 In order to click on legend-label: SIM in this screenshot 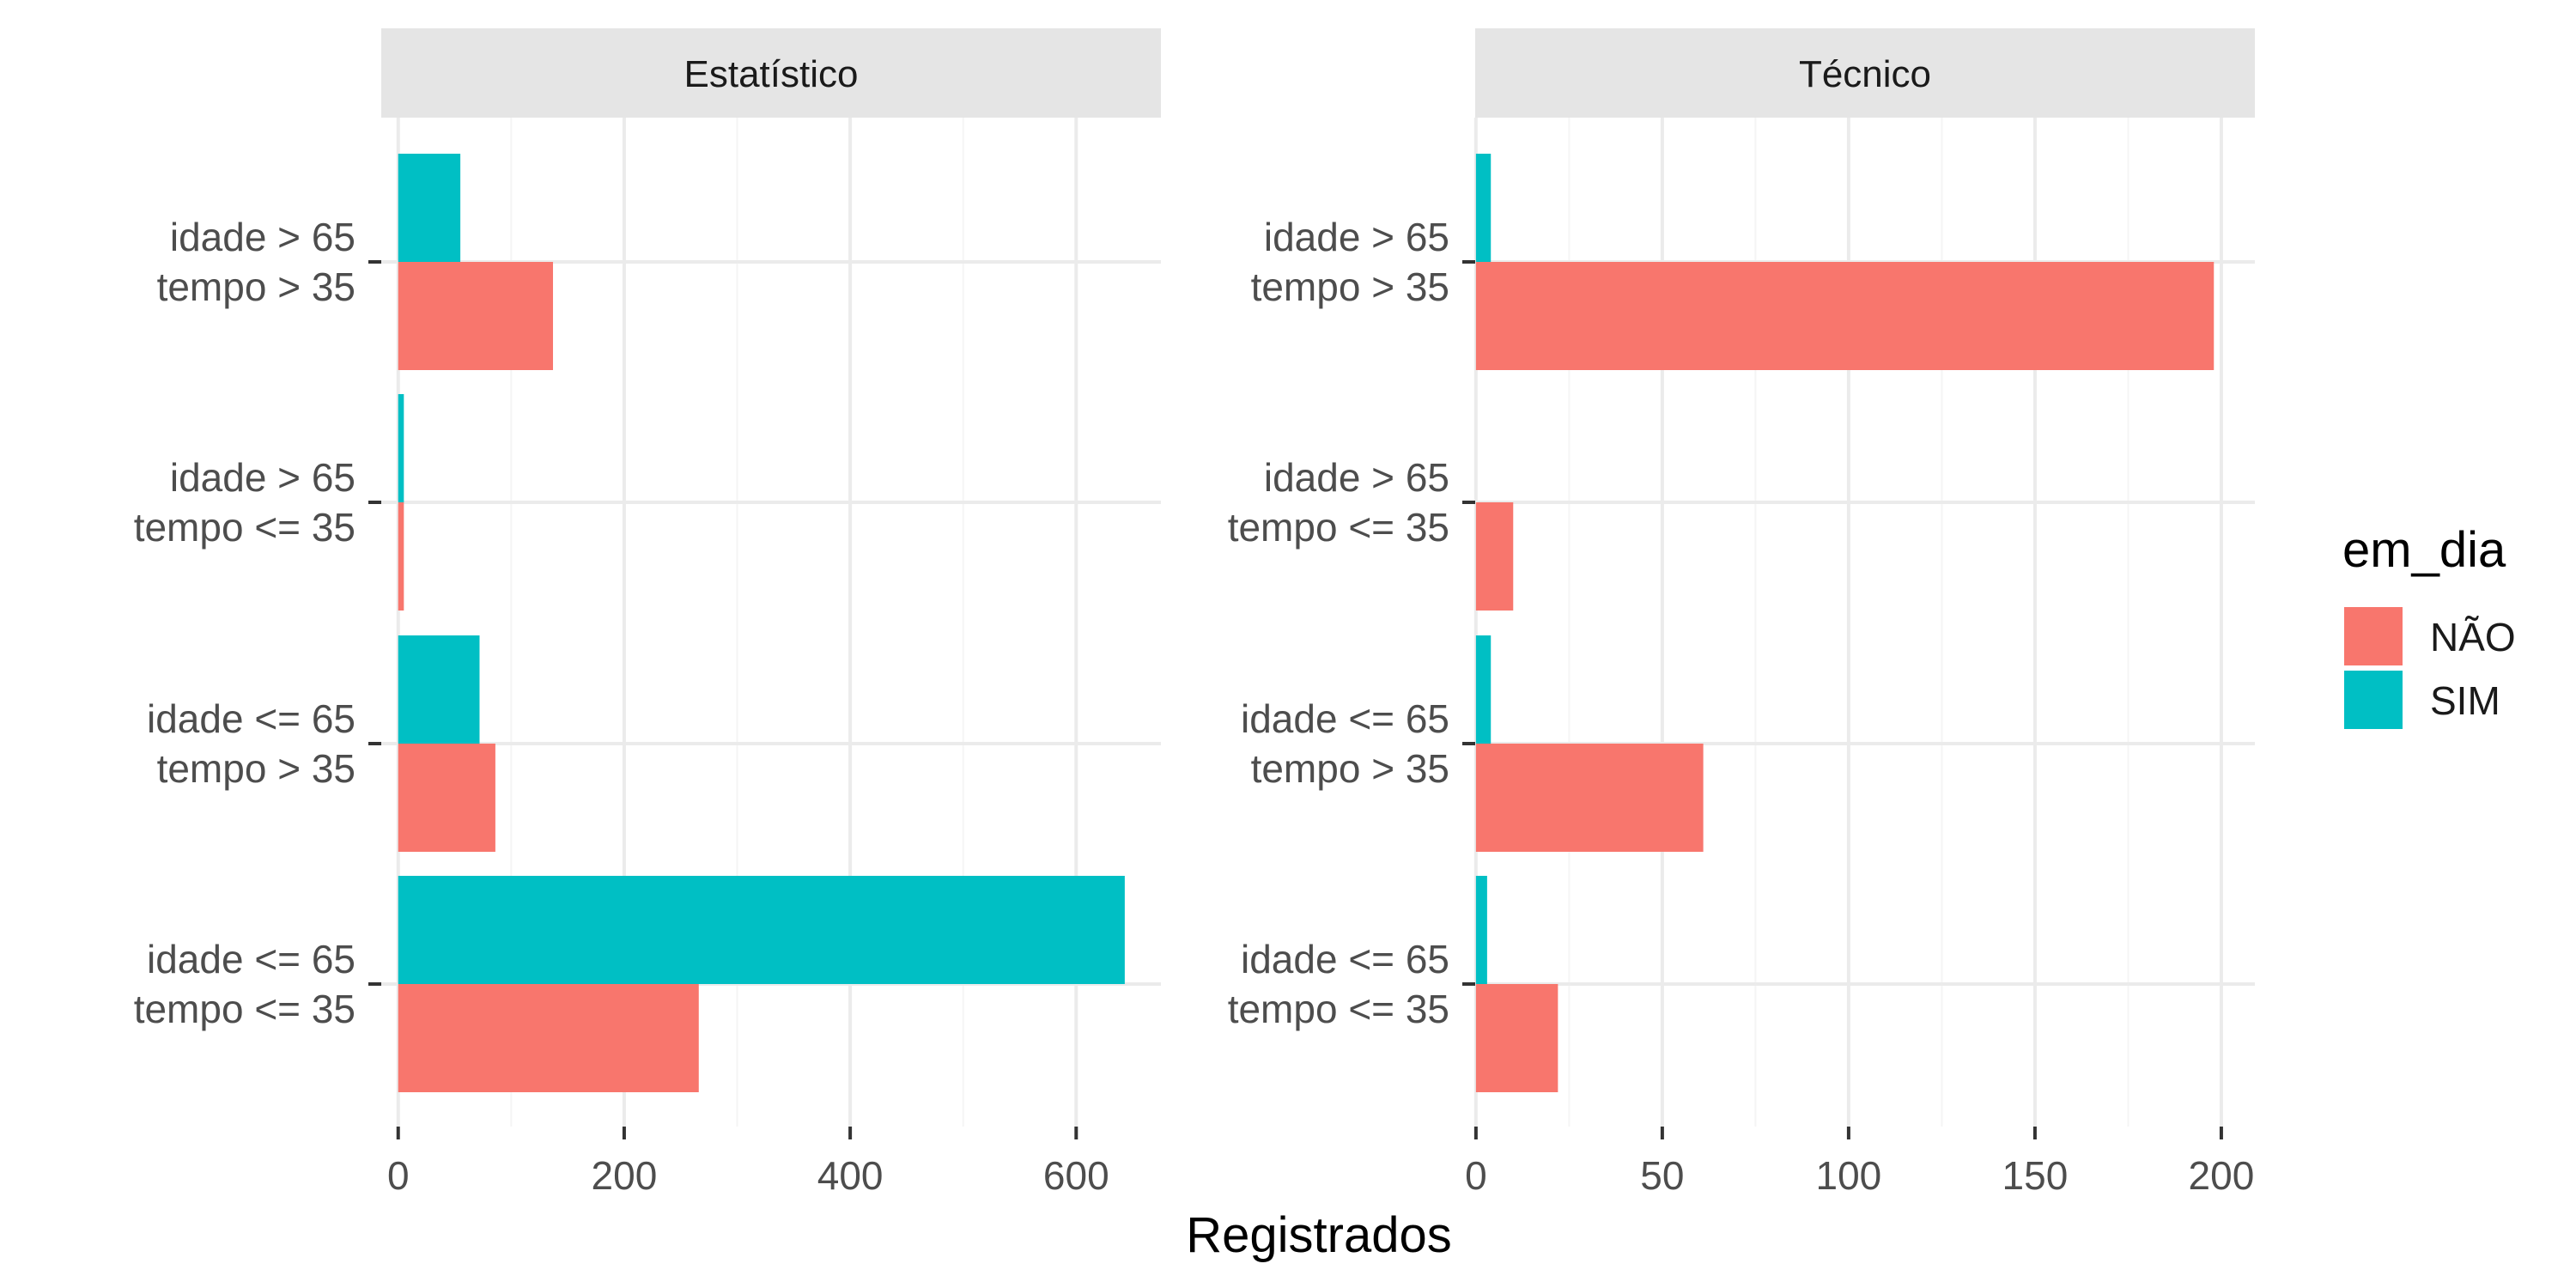, I will do `click(2465, 700)`.